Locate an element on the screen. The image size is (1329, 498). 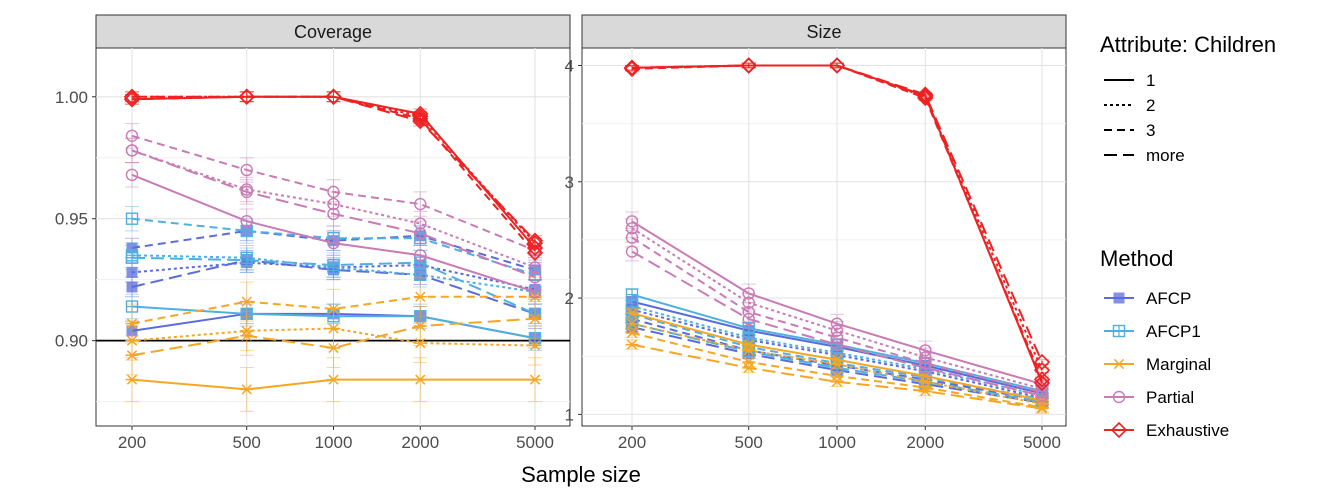
size-x-tick-label: 500 is located at coordinates (749, 442).